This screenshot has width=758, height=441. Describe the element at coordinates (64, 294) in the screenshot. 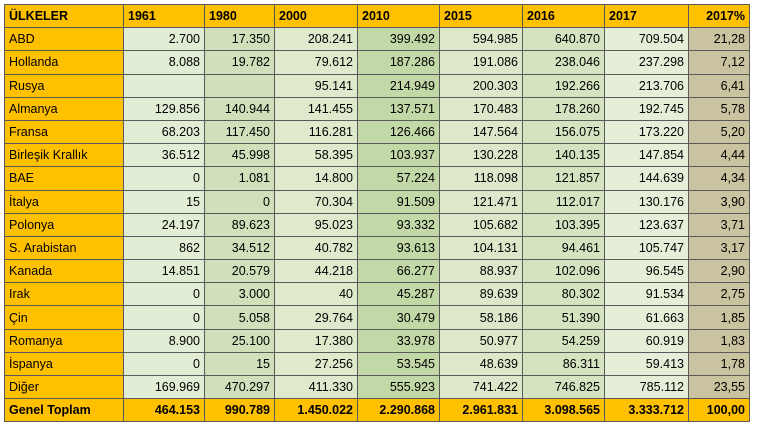

I see `country-name-cell: Irak` at that location.